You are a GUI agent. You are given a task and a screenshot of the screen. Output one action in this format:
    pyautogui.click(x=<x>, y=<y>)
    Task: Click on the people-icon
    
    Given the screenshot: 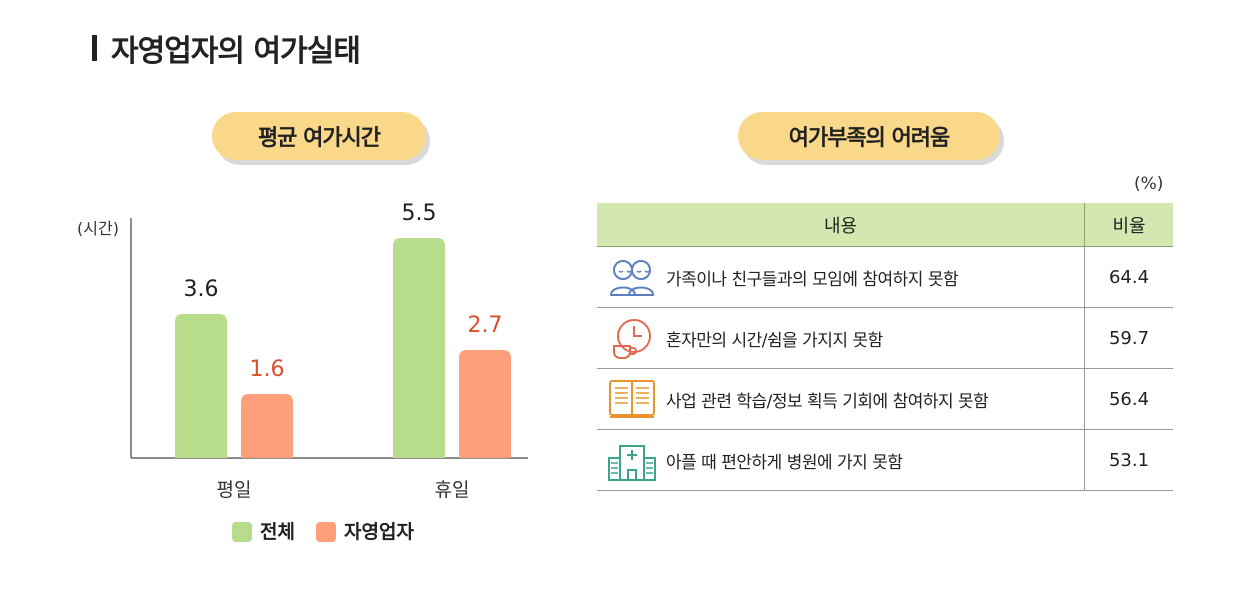 What is the action you would take?
    pyautogui.click(x=632, y=278)
    